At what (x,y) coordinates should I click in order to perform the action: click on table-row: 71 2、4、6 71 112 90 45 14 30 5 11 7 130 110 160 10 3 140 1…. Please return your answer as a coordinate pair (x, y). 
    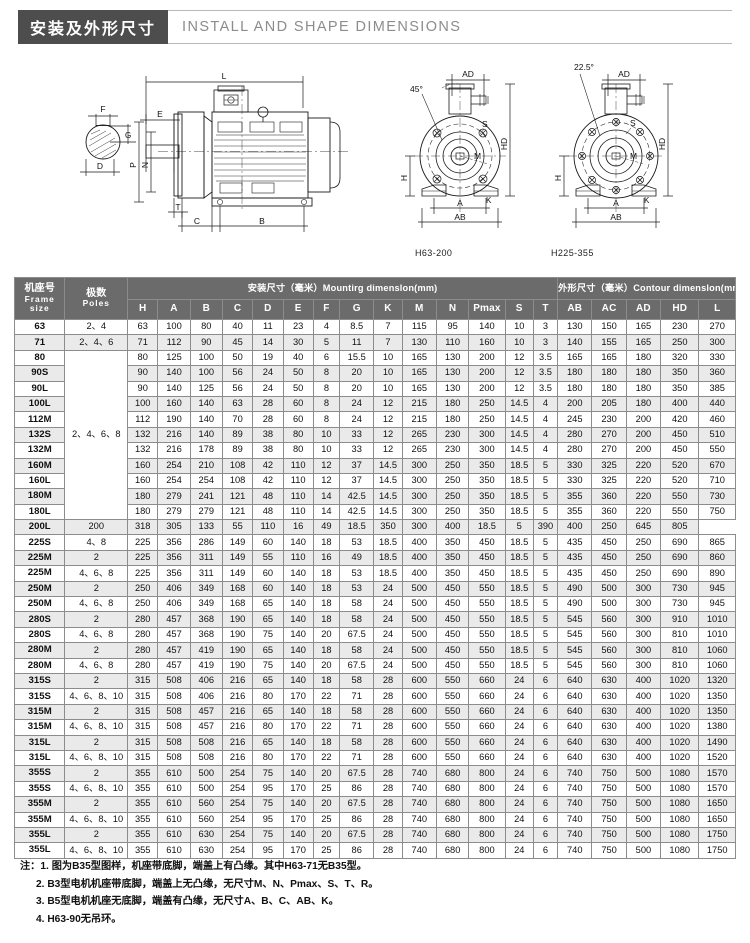
    Looking at the image, I should click on (374, 342).